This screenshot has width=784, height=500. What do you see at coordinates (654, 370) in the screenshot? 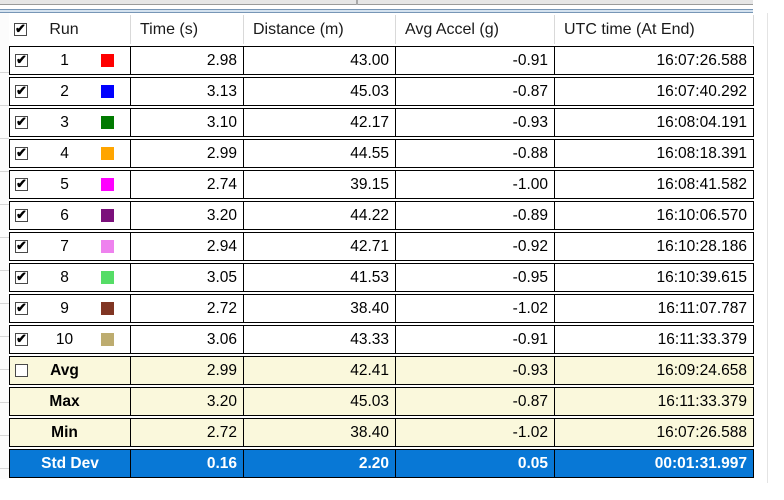
I see `utc-cell: 16:09:24.658` at bounding box center [654, 370].